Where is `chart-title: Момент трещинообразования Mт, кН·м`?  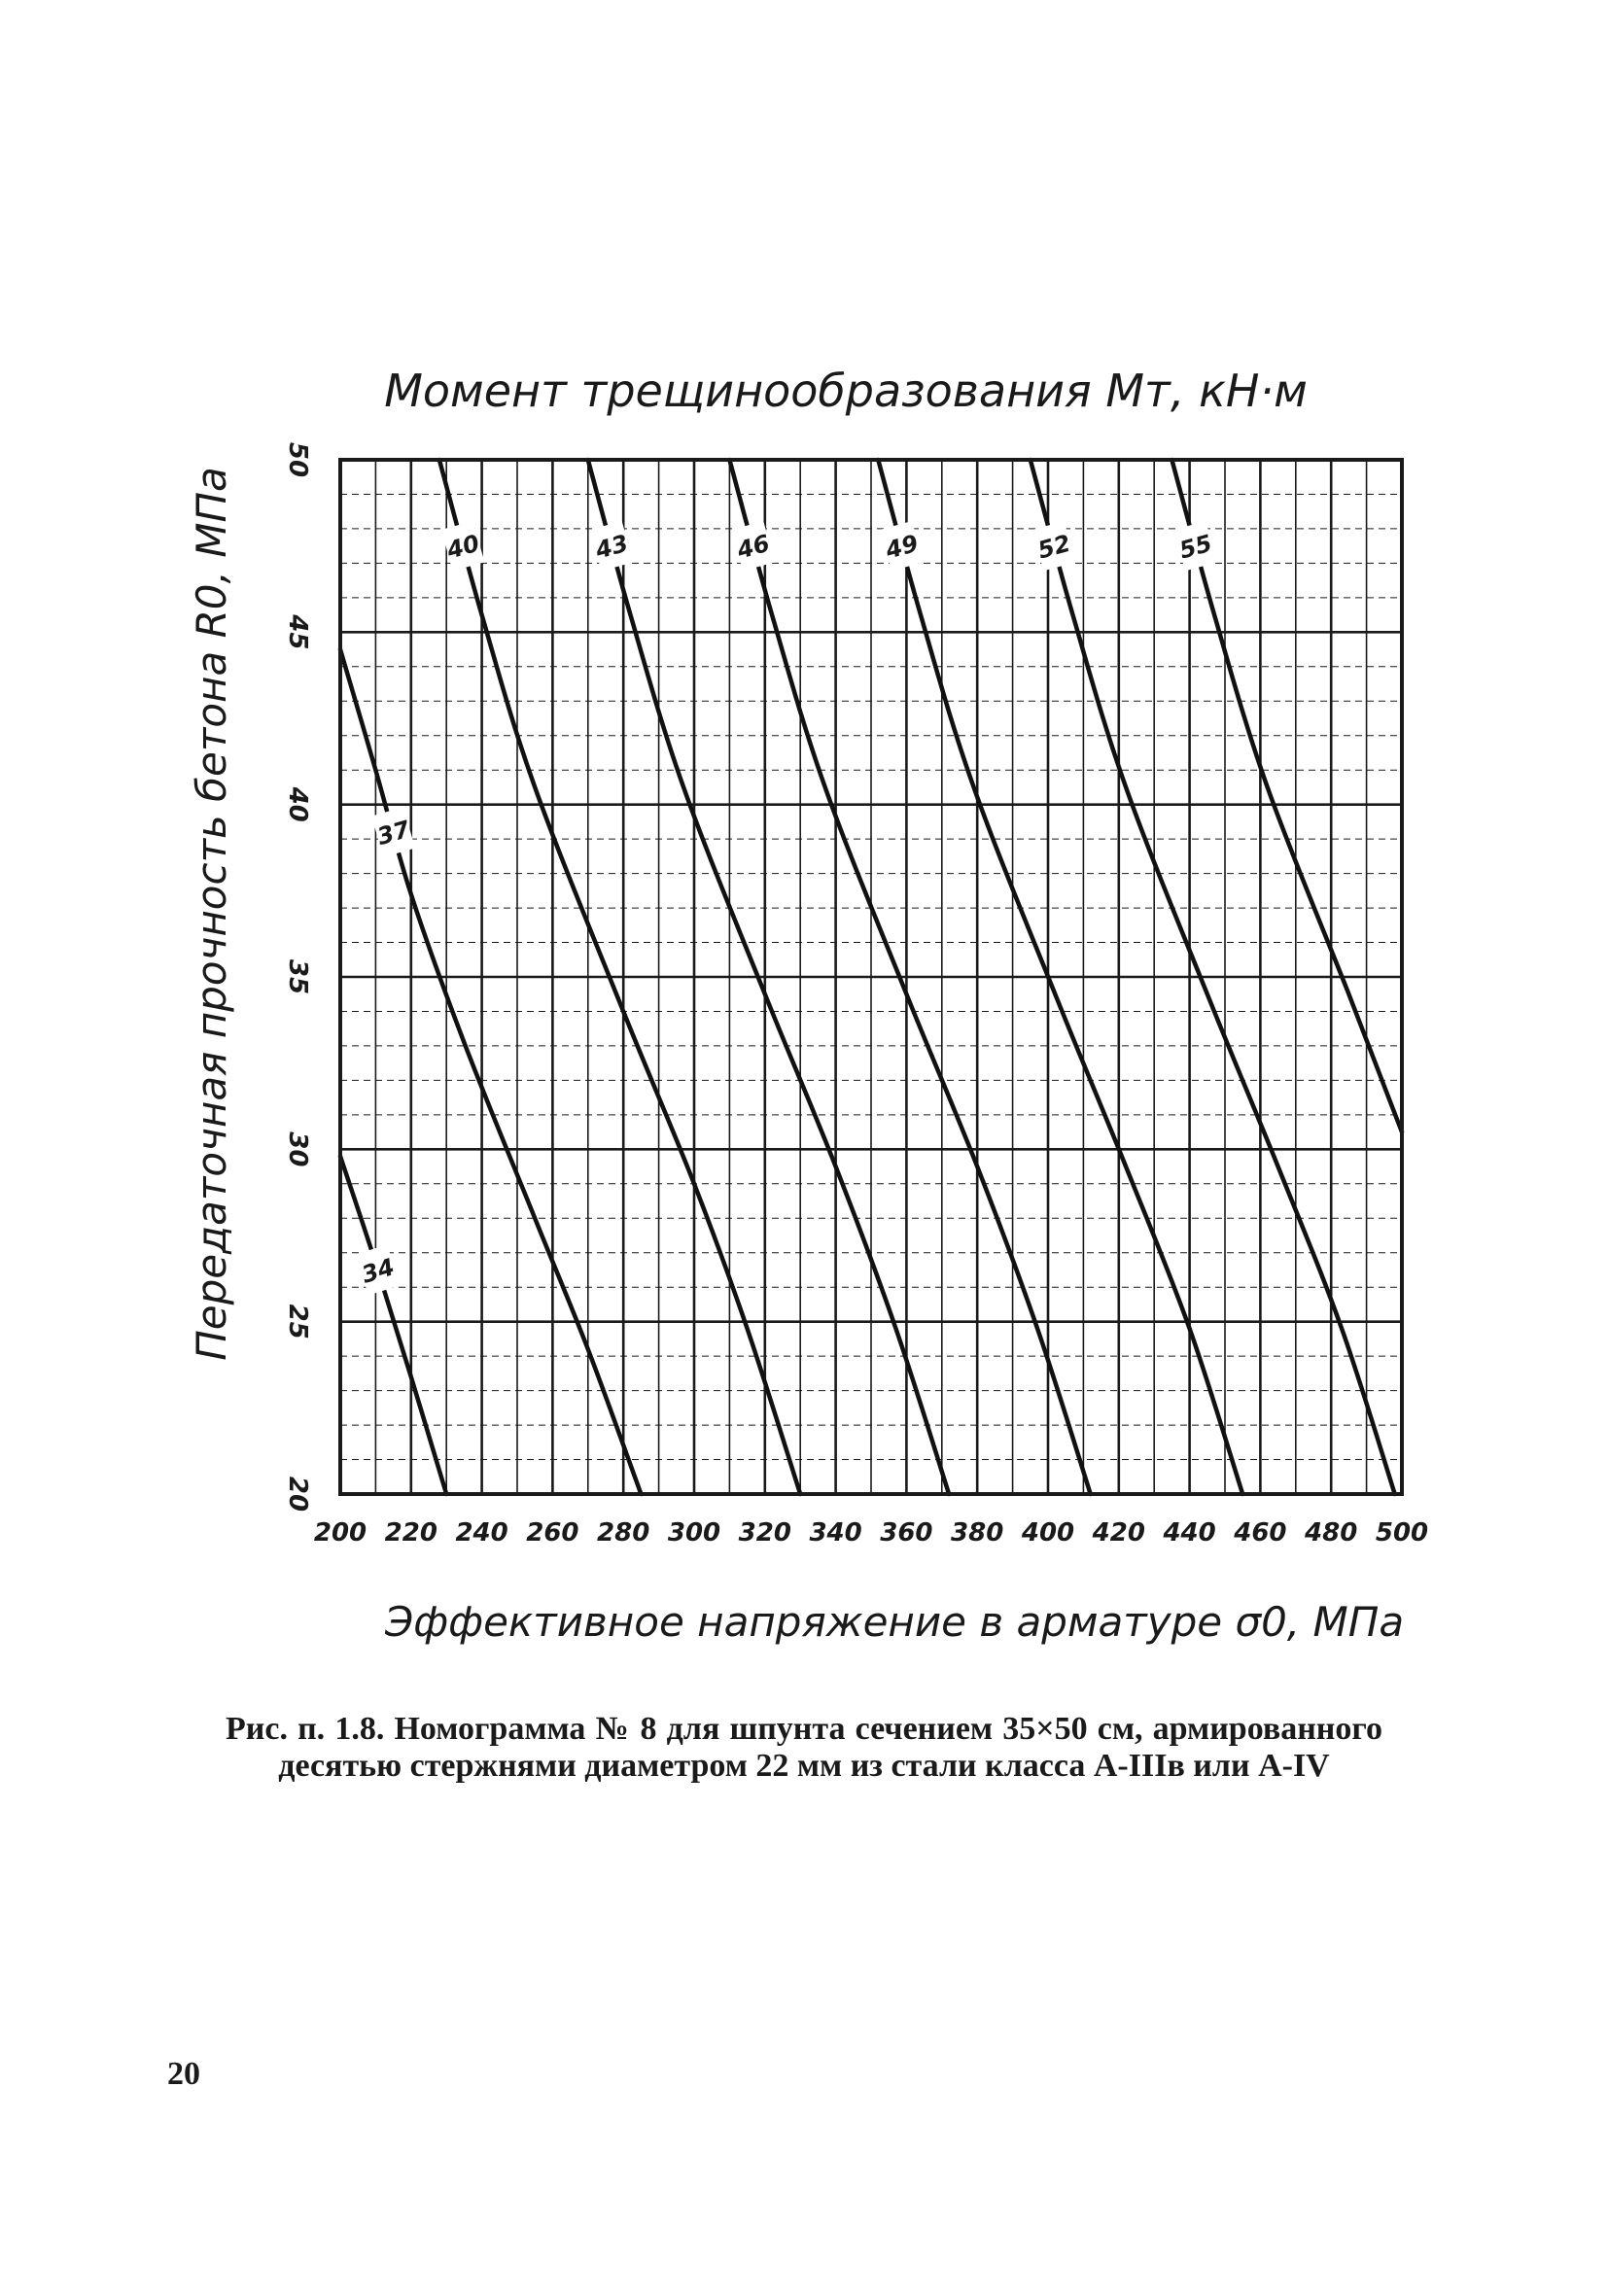
chart-title: Момент трещинообразования Mт, кН·м is located at coordinates (846, 391).